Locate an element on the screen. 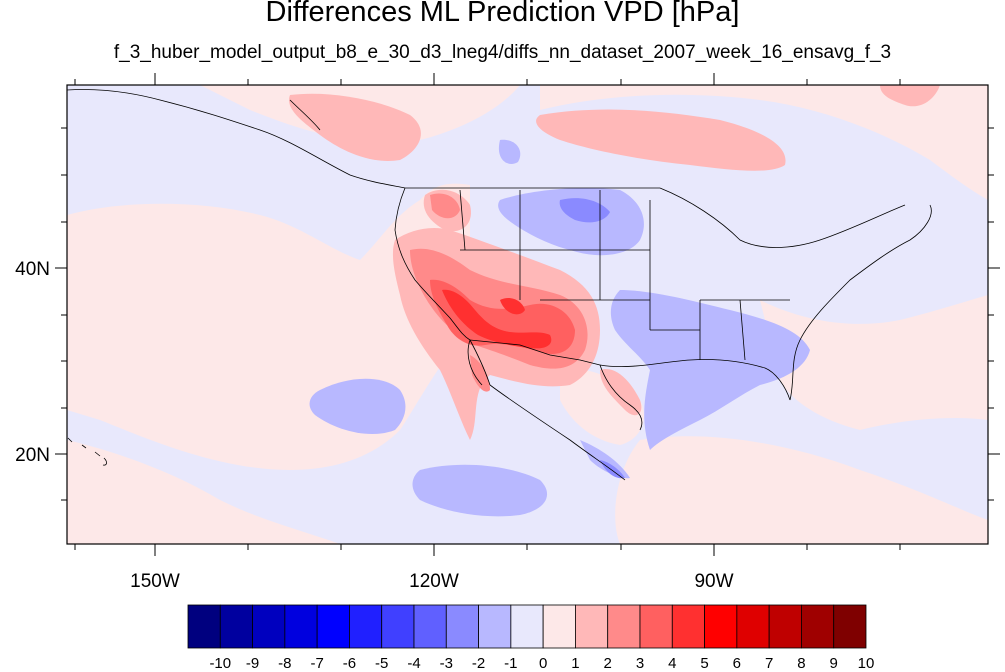 The height and width of the screenshot is (672, 1005). colorbar-tick-label: 6 is located at coordinates (737, 663).